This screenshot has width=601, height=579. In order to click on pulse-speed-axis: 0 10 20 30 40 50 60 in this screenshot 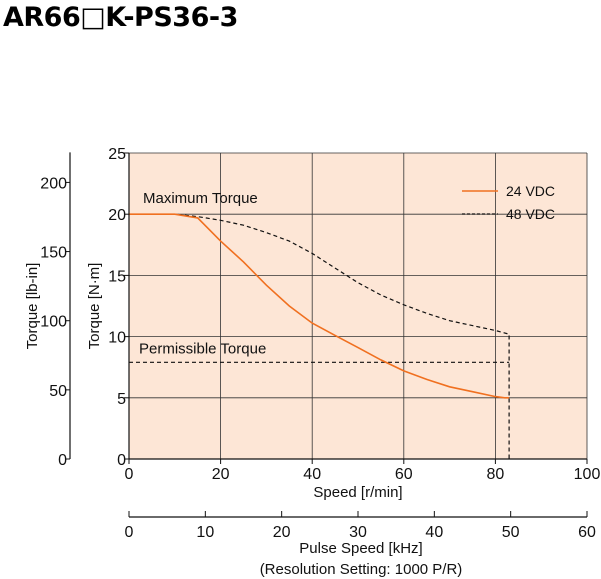, I will do `click(360, 526)`.